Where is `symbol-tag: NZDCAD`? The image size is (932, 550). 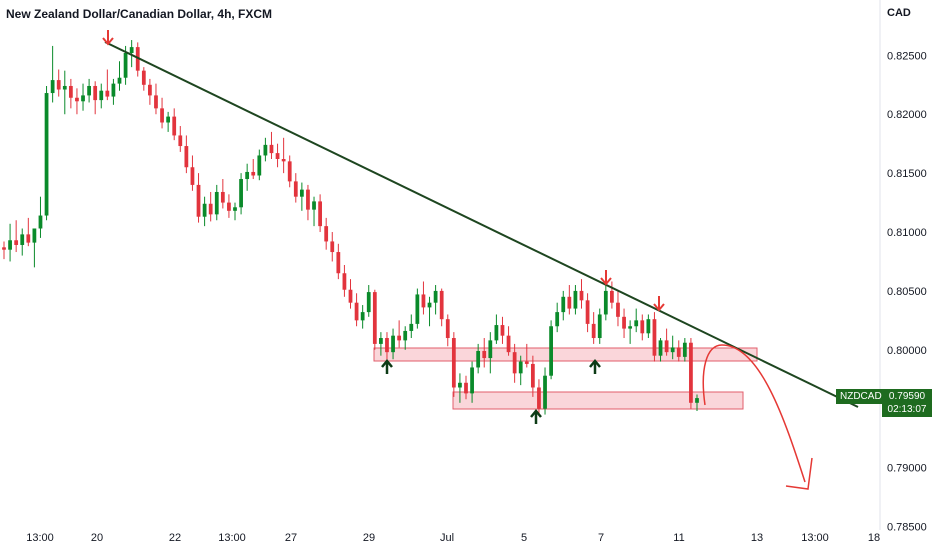
symbol-tag: NZDCAD is located at coordinates (861, 396).